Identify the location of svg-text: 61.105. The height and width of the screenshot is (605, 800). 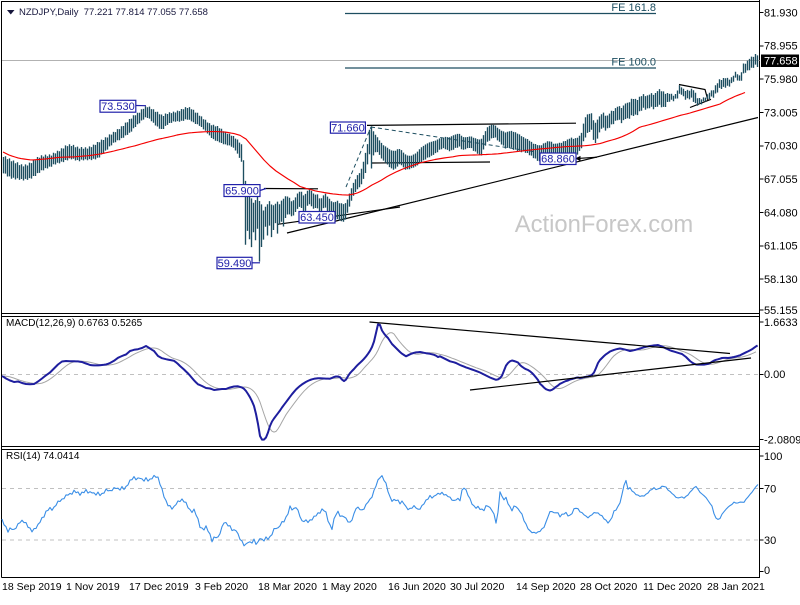
(781, 247).